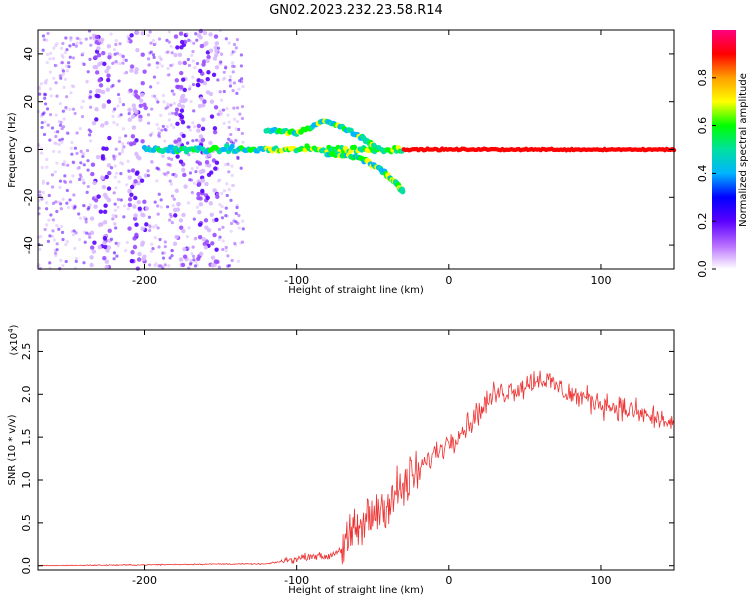 This screenshot has height=600, width=750. What do you see at coordinates (12, 449) in the screenshot?
I see `snr-y-label: SNR (10 * v/v)` at bounding box center [12, 449].